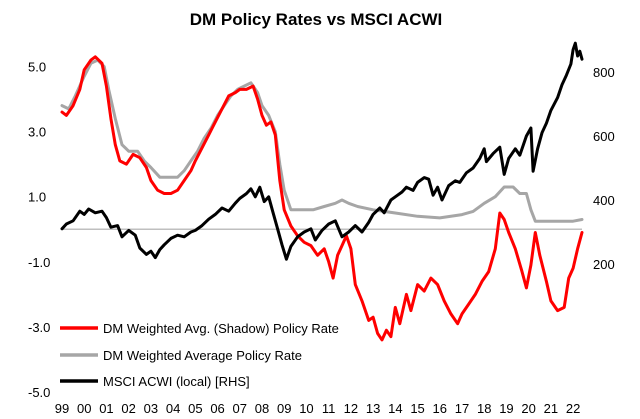 The height and width of the screenshot is (419, 640). Describe the element at coordinates (440, 408) in the screenshot. I see `x-tick-label: 16` at that location.